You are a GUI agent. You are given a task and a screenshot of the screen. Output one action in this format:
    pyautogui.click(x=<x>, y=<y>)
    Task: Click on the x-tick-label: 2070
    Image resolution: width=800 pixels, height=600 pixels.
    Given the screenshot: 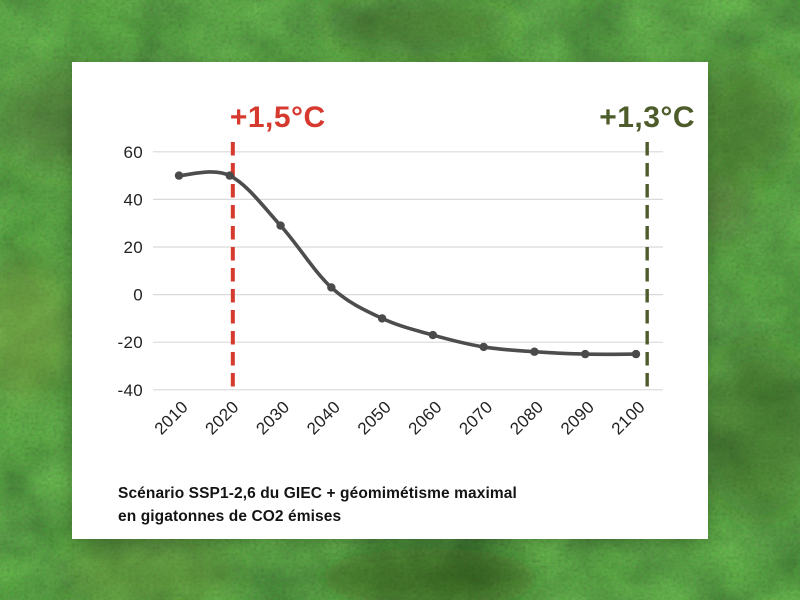 What is the action you would take?
    pyautogui.click(x=475, y=417)
    